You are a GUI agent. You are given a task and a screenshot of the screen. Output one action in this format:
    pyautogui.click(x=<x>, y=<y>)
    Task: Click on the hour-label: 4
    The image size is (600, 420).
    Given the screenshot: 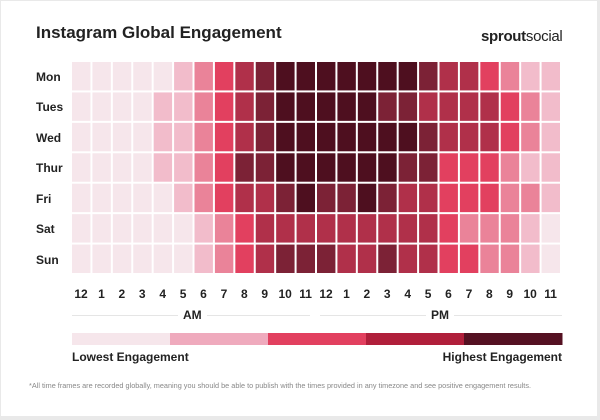 What is the action you would take?
    pyautogui.click(x=407, y=294)
    